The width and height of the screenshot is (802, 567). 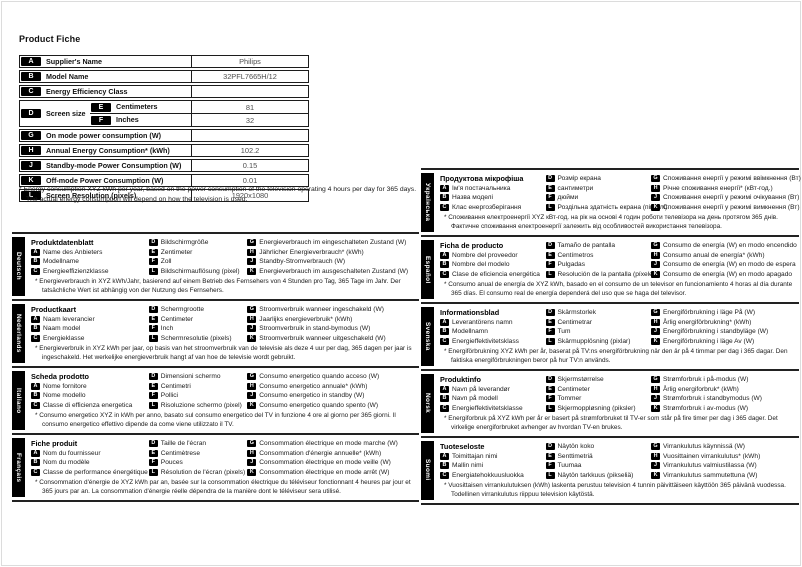 What do you see at coordinates (249, 76) in the screenshot?
I see `spec-value: 32PFL7665H/12` at bounding box center [249, 76].